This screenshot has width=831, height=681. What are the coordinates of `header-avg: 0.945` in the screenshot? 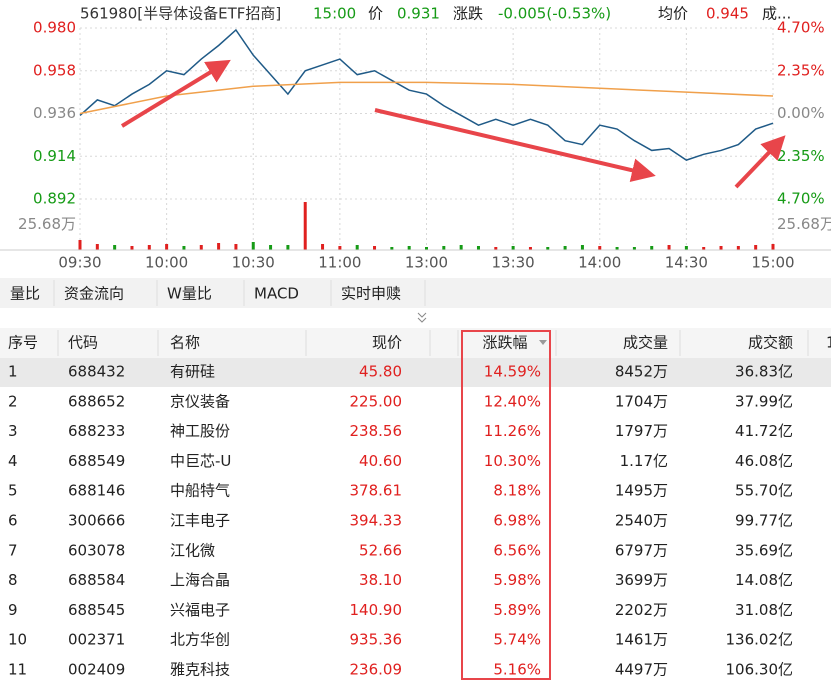 It's located at (727, 14).